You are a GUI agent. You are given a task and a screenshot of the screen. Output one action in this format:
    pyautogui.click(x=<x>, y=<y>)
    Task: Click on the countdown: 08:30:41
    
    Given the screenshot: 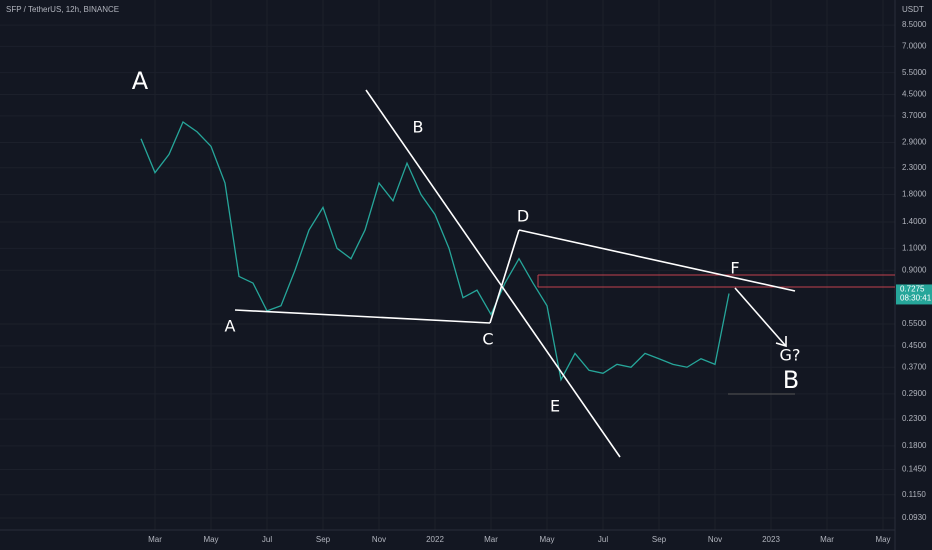 What is the action you would take?
    pyautogui.click(x=916, y=298)
    